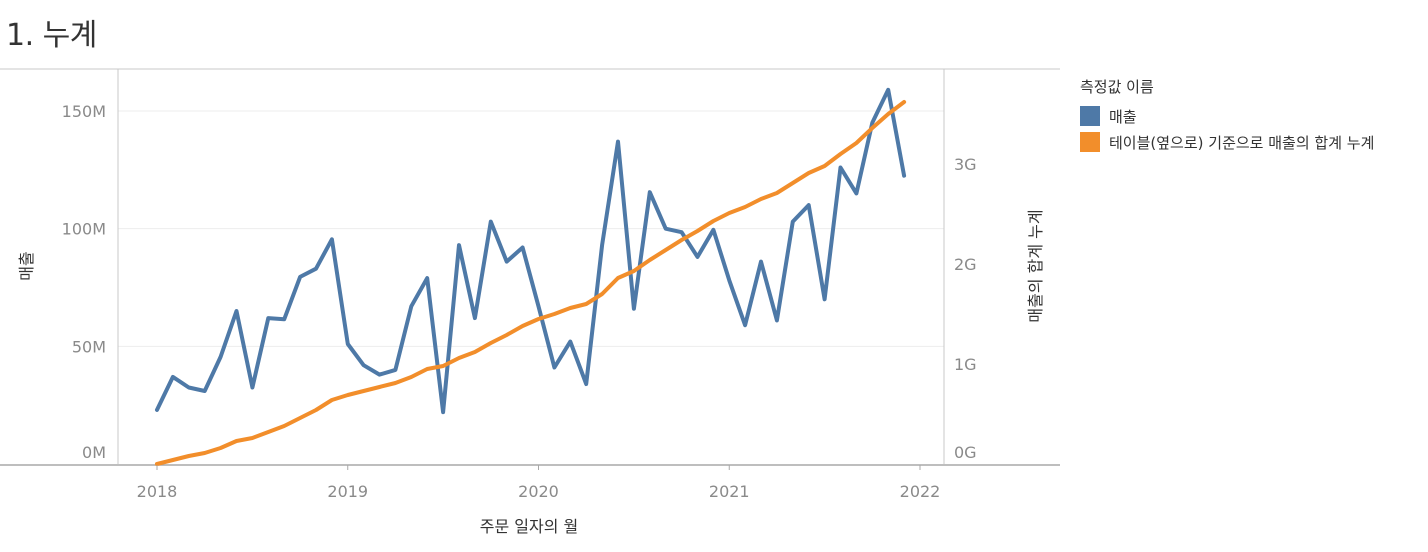 Image resolution: width=1428 pixels, height=552 pixels. What do you see at coordinates (965, 264) in the screenshot?
I see `y2-tick-label: 2G` at bounding box center [965, 264].